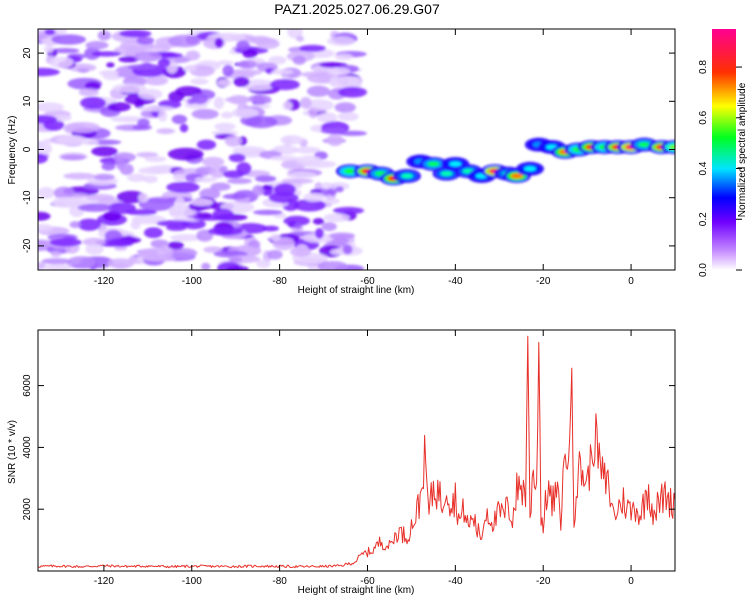 The width and height of the screenshot is (750, 600). What do you see at coordinates (724, 149) in the screenshot?
I see `colorbar-scale` at bounding box center [724, 149].